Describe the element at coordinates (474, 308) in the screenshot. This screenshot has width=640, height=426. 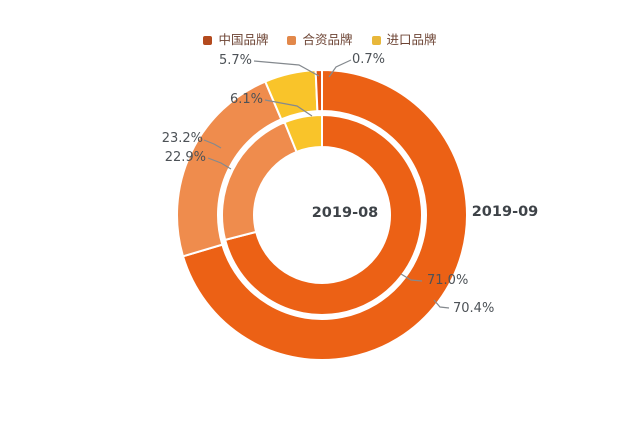
I see `pct-label-outer-china: 70.4%` at that location.